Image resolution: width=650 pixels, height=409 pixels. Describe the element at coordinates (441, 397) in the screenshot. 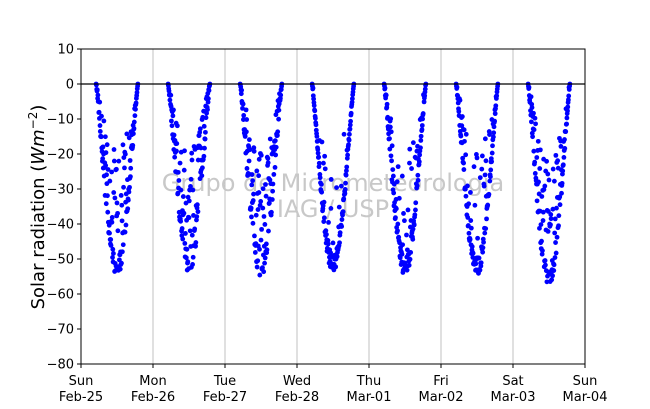

I see `x-tick-date: Mar-02` at that location.